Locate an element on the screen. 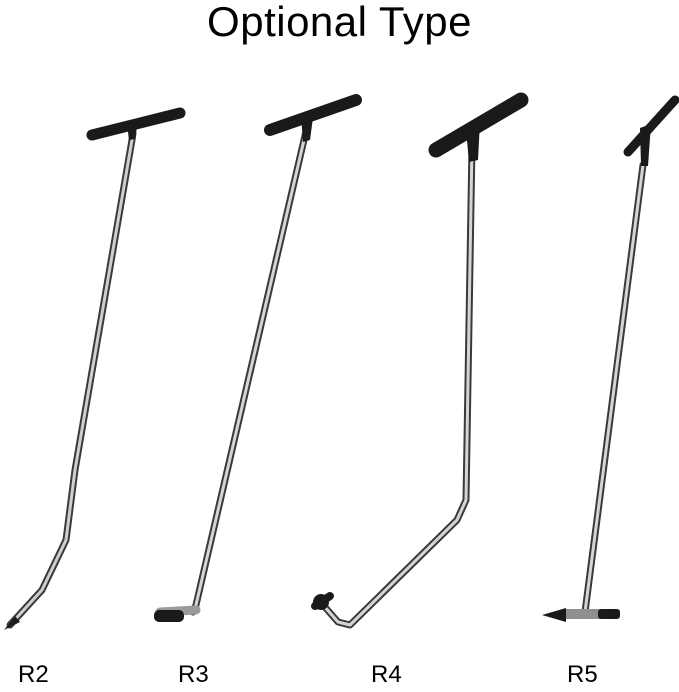 Image resolution: width=679 pixels, height=692 pixels. tool-label-r3: R3 is located at coordinates (193, 674).